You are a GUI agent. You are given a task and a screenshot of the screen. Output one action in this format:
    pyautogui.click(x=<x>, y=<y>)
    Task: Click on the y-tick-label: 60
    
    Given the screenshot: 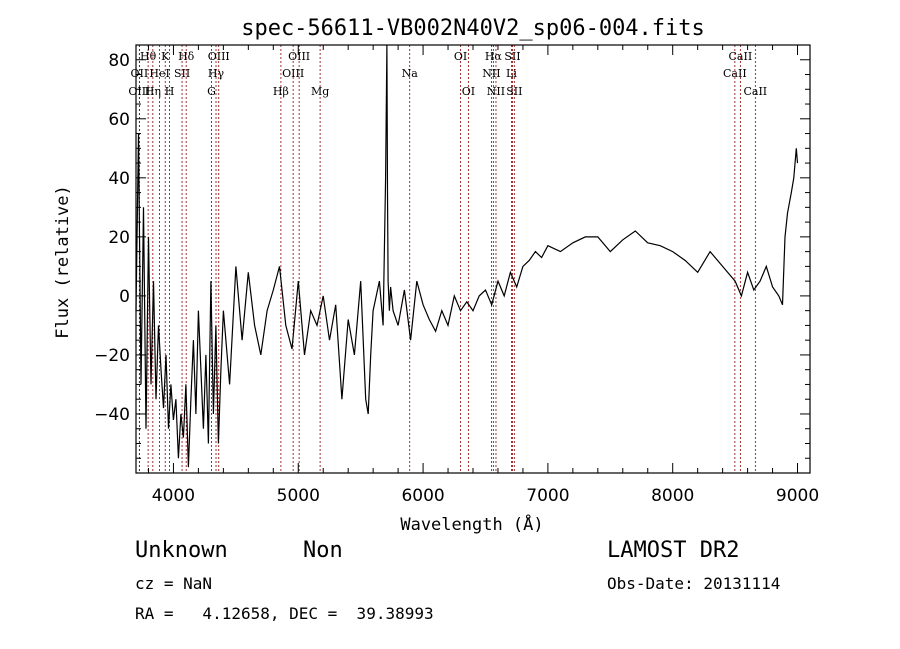 What is the action you would take?
    pyautogui.click(x=119, y=120)
    